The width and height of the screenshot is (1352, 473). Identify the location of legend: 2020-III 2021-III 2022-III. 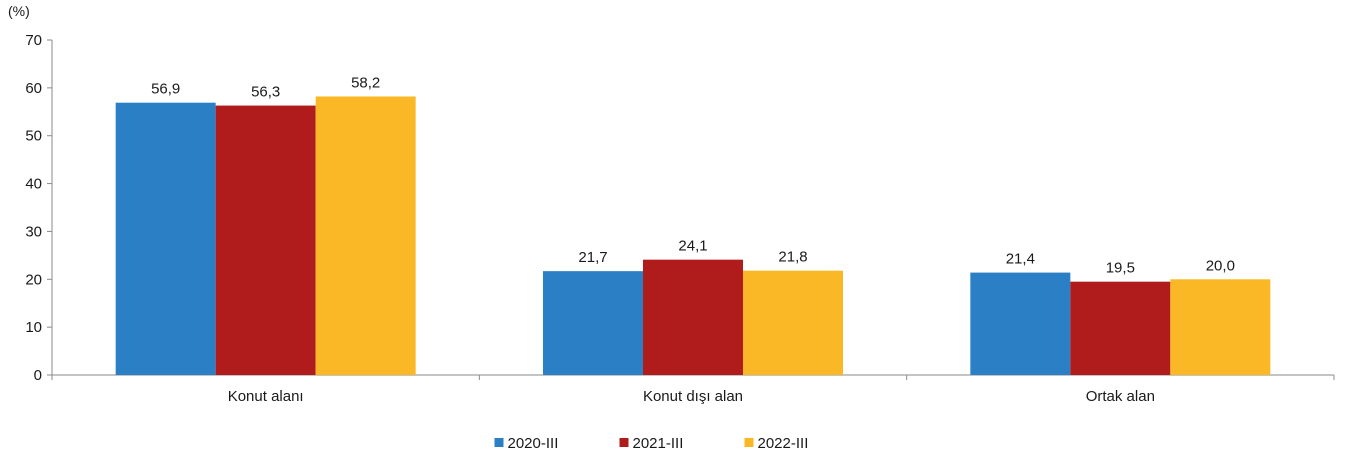
(651, 443).